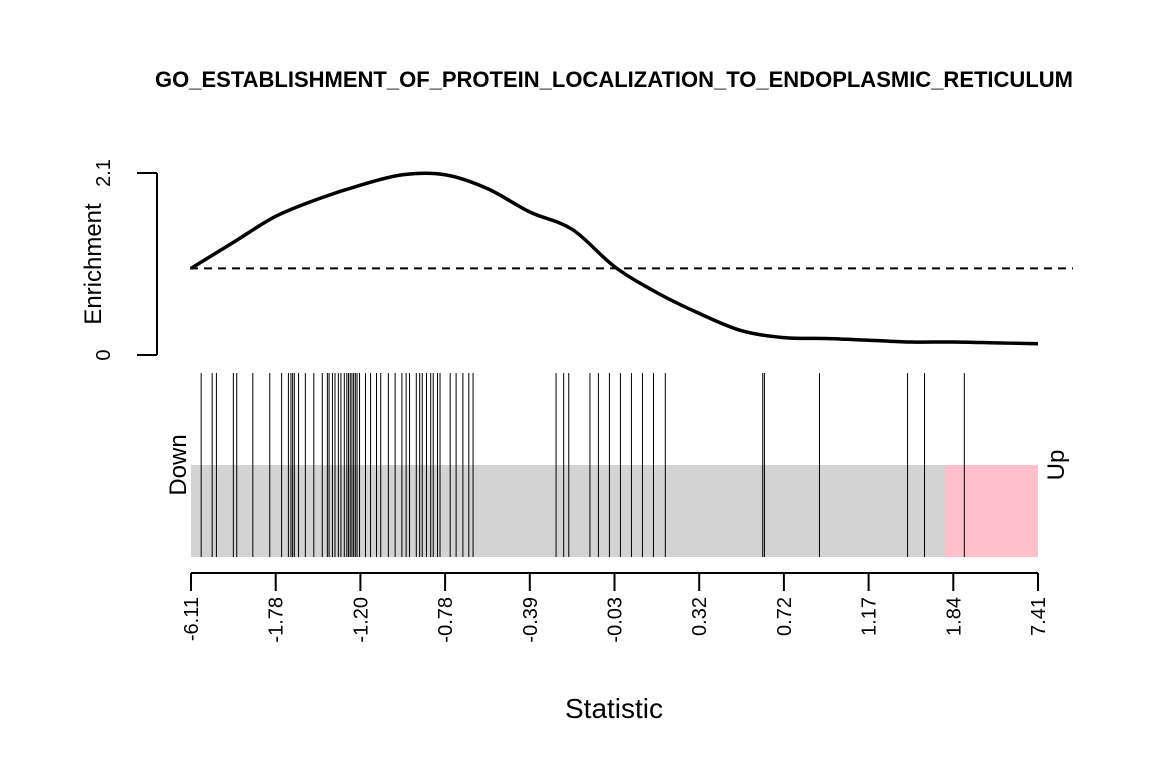 The width and height of the screenshot is (1152, 768). What do you see at coordinates (446, 620) in the screenshot?
I see `x-tick-label: -0.78` at bounding box center [446, 620].